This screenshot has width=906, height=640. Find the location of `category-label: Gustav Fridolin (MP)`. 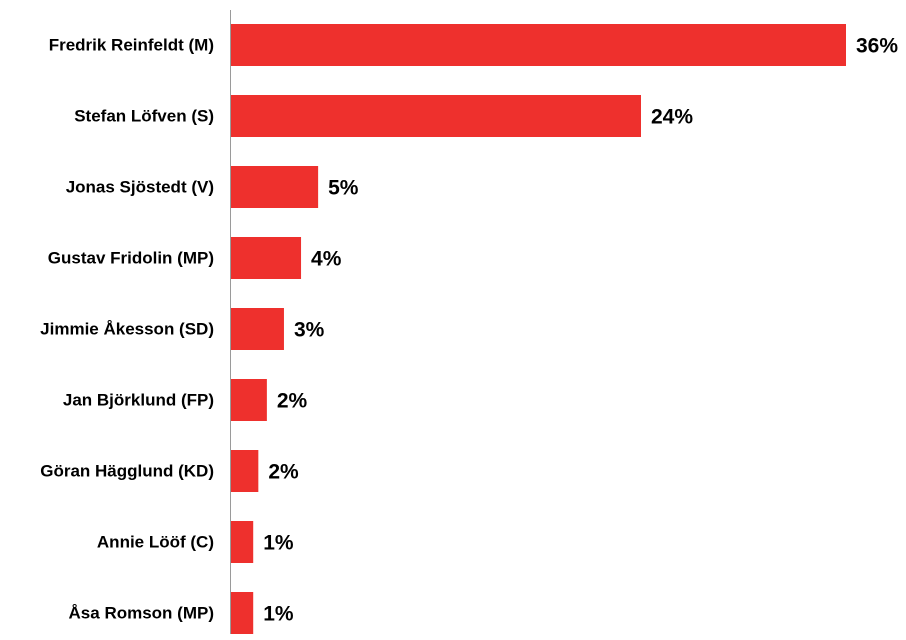

category-label: Gustav Fridolin (MP) is located at coordinates (131, 258).